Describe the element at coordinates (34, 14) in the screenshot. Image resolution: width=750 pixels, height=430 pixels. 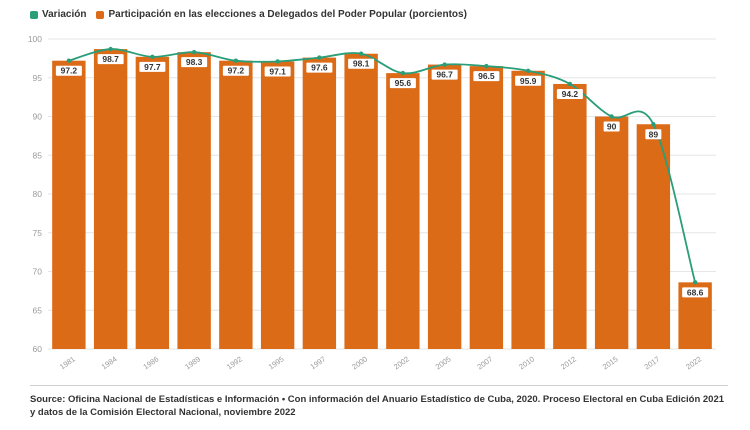
I see `legend-swatch-line` at that location.